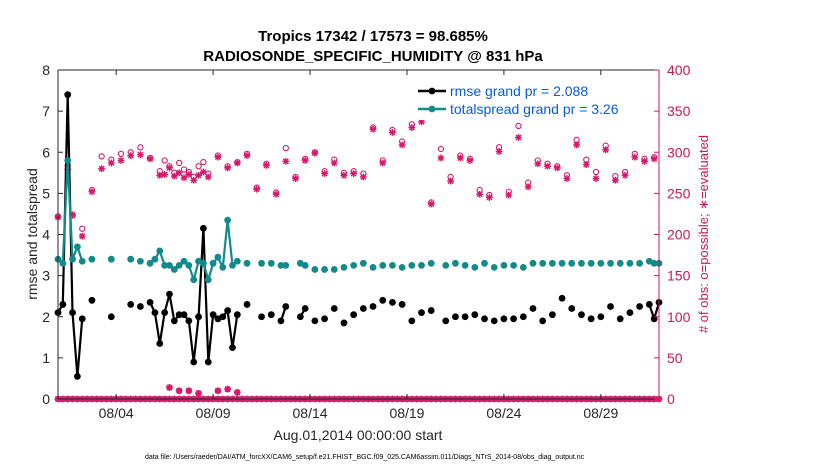  I want to click on legend-box, so click(534, 100).